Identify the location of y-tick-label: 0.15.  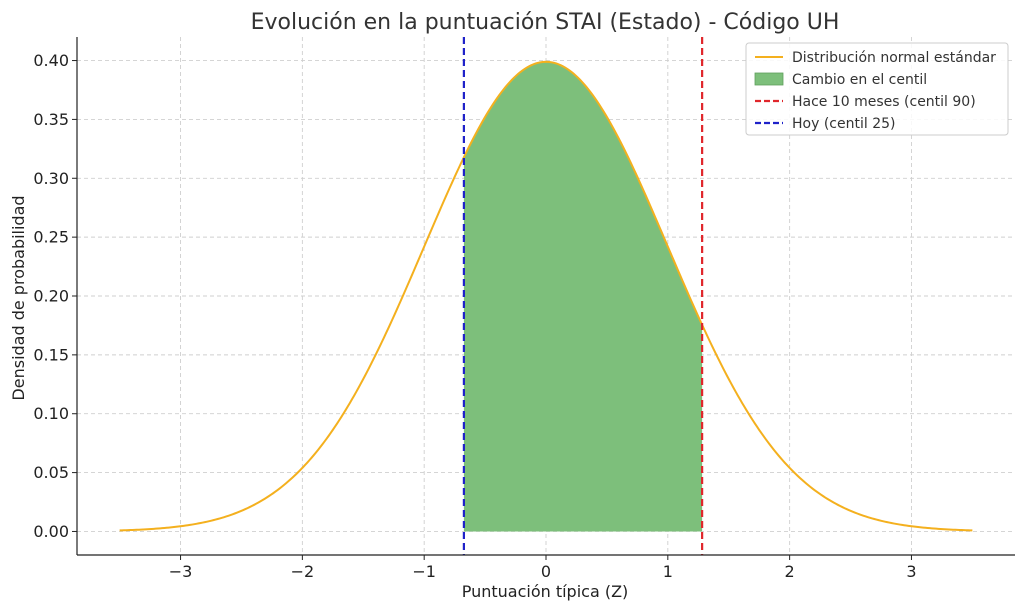
(51, 354).